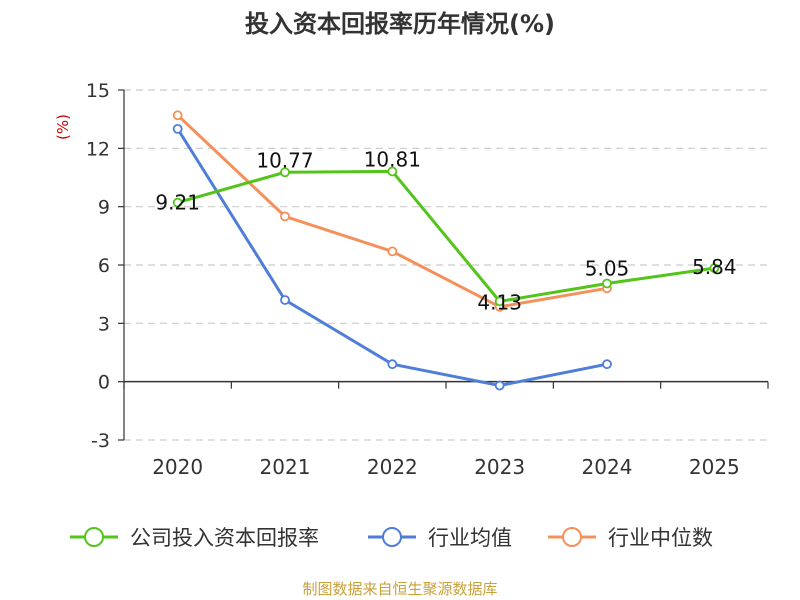 This screenshot has width=800, height=600. Describe the element at coordinates (499, 467) in the screenshot. I see `x-tick-label: 2023` at that location.